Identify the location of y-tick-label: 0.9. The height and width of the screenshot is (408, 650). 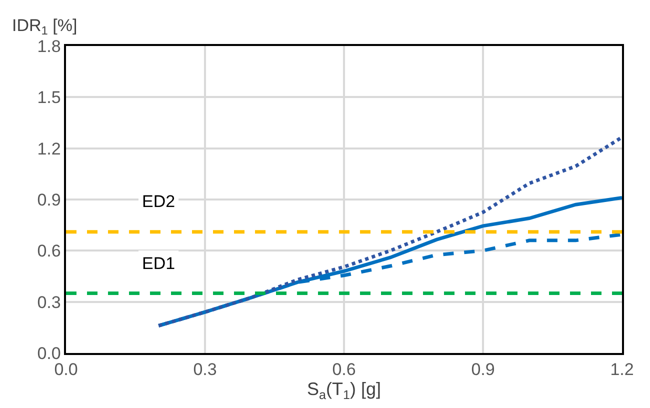
(49, 200).